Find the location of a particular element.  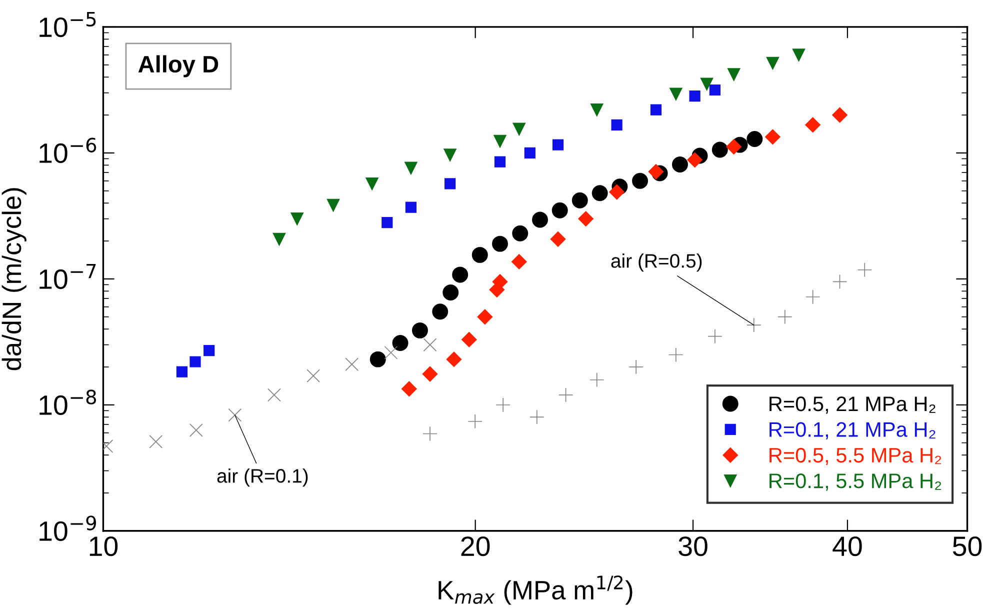

y-tick-label: 10$^{−6}$ is located at coordinates (68, 151).